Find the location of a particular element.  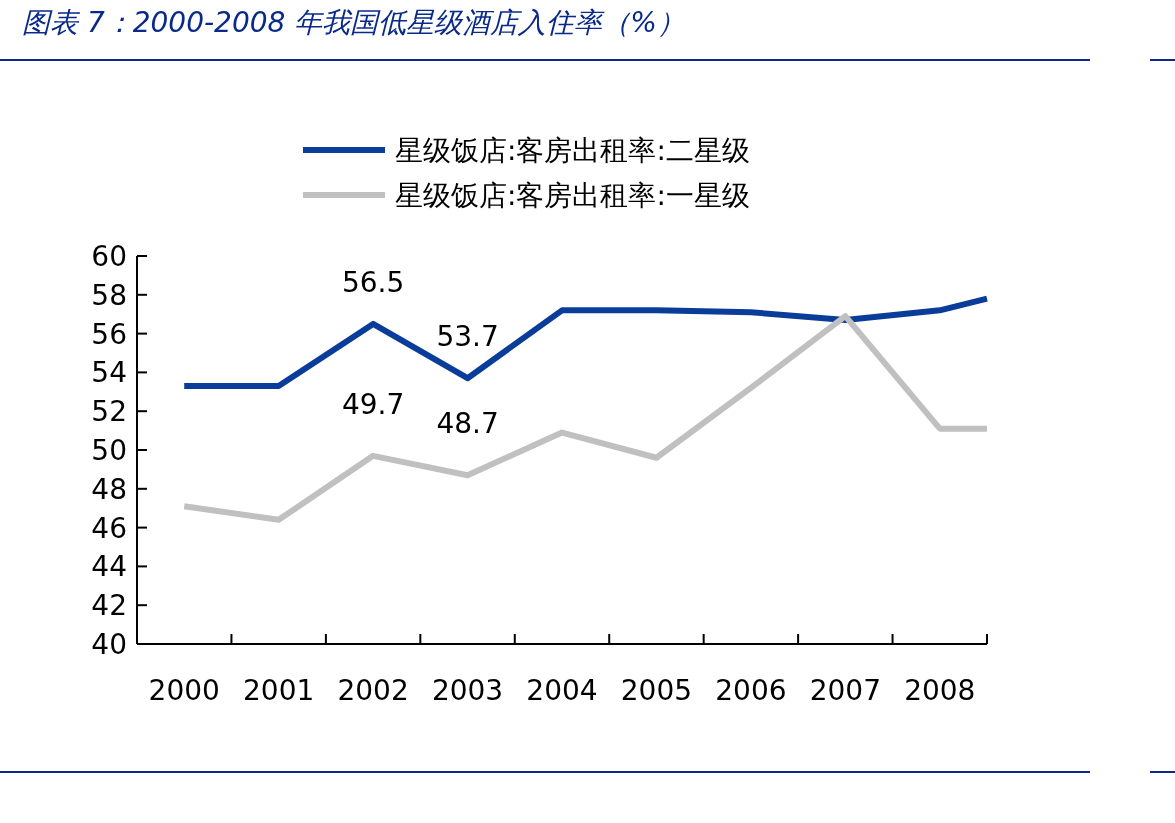

y-tick-label: 54 is located at coordinates (109, 373).